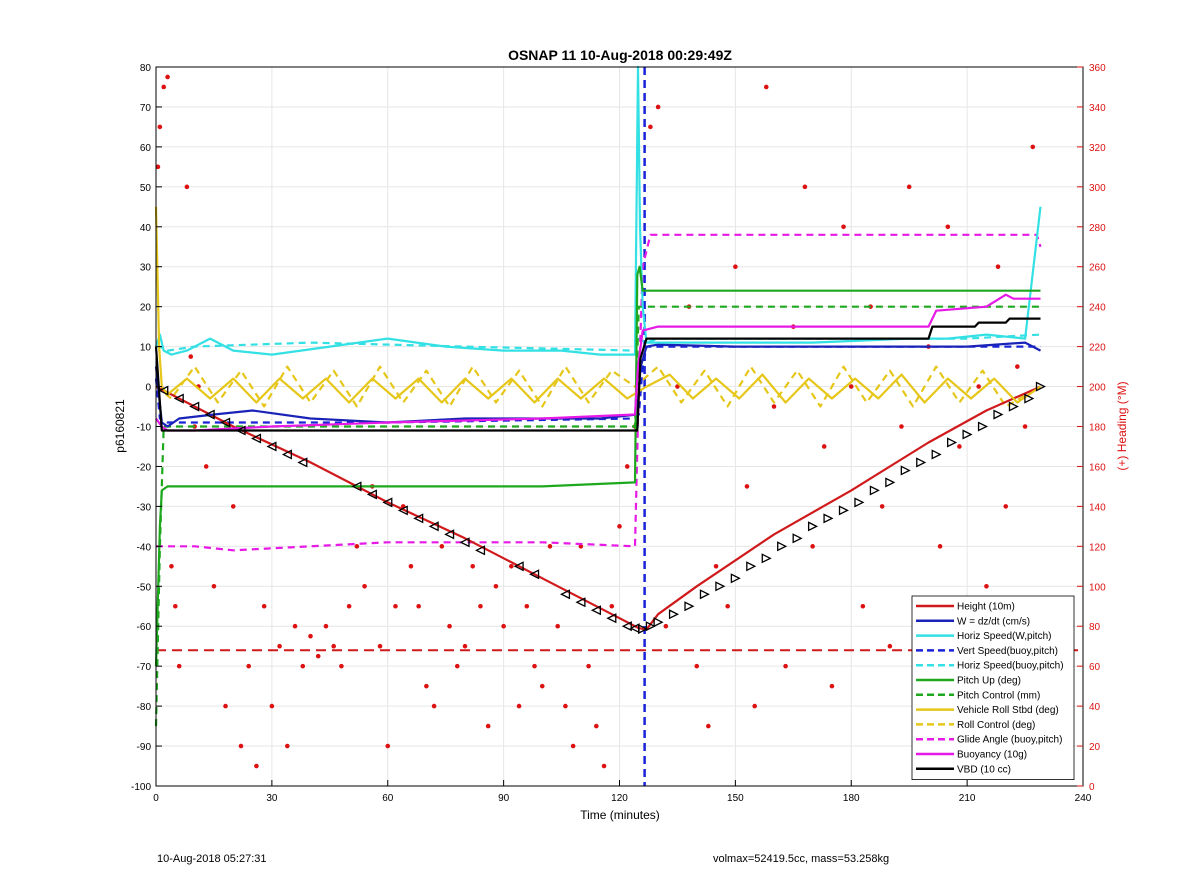  I want to click on footer-vehicle-info: volmax=52419.5cc, mass=53.258kg, so click(801, 859).